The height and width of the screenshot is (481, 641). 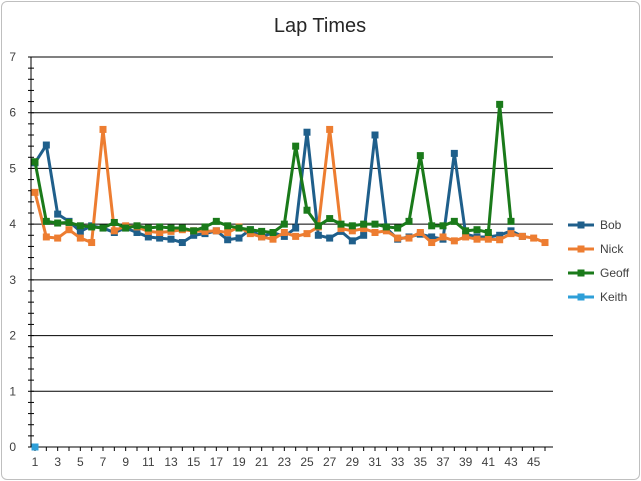 I want to click on y-tick-labels: 0 1 2 3 4 5 6 7, so click(x=12, y=252).